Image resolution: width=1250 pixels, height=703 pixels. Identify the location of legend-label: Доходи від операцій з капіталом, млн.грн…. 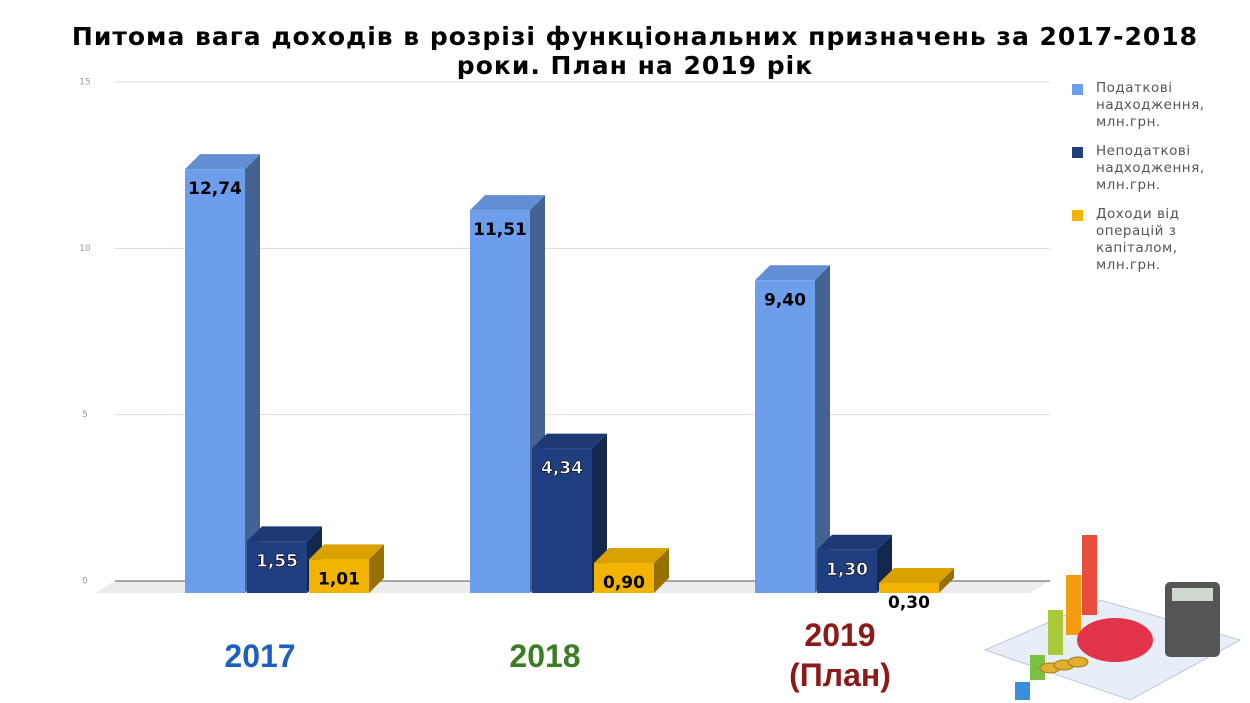
(1138, 239).